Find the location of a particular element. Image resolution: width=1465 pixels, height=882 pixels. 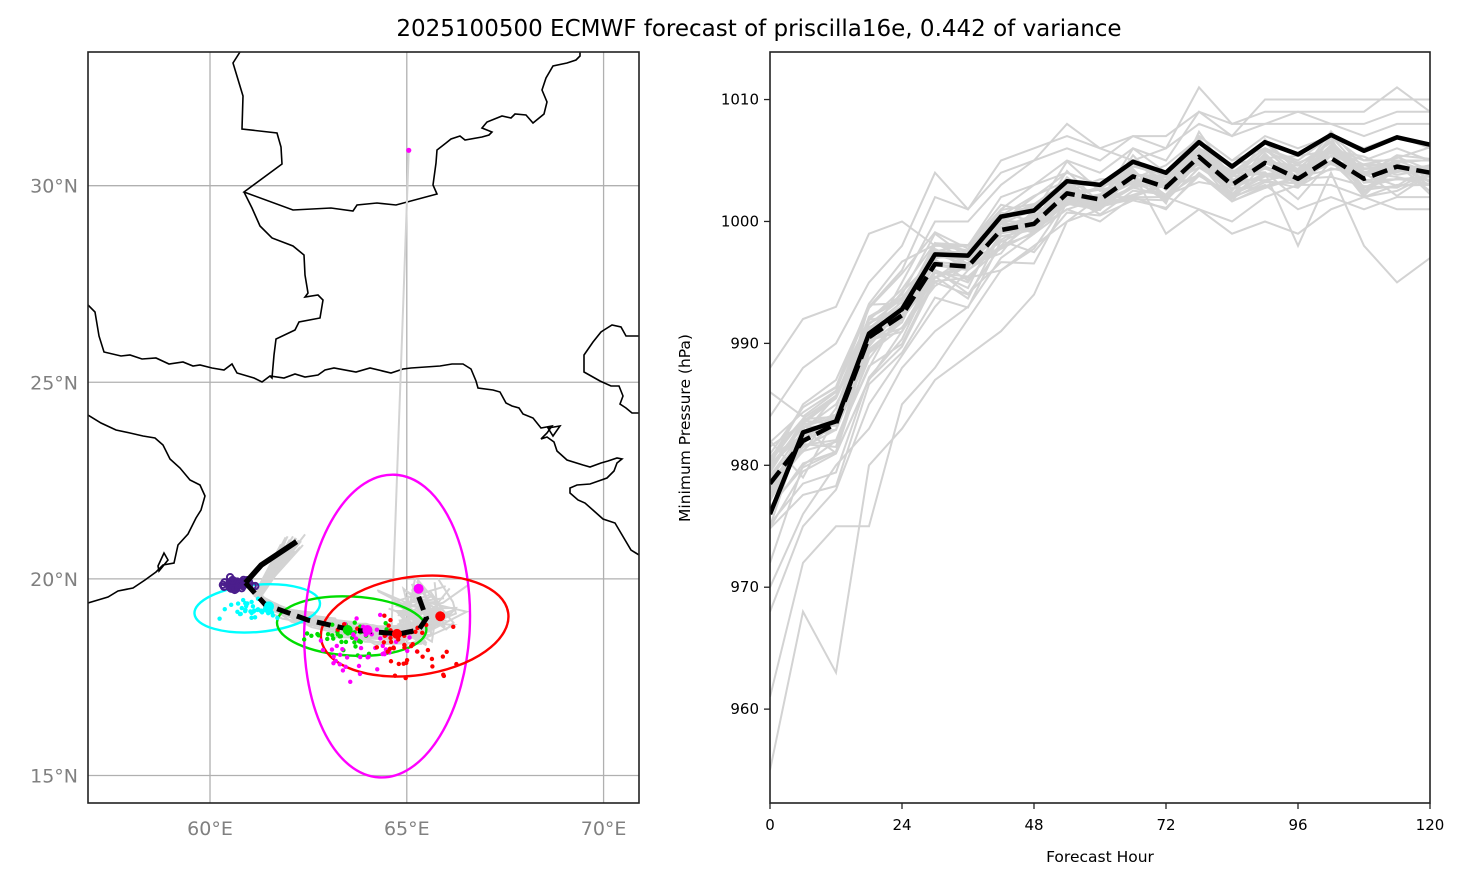

coastline-kathiawar is located at coordinates (554, 431).